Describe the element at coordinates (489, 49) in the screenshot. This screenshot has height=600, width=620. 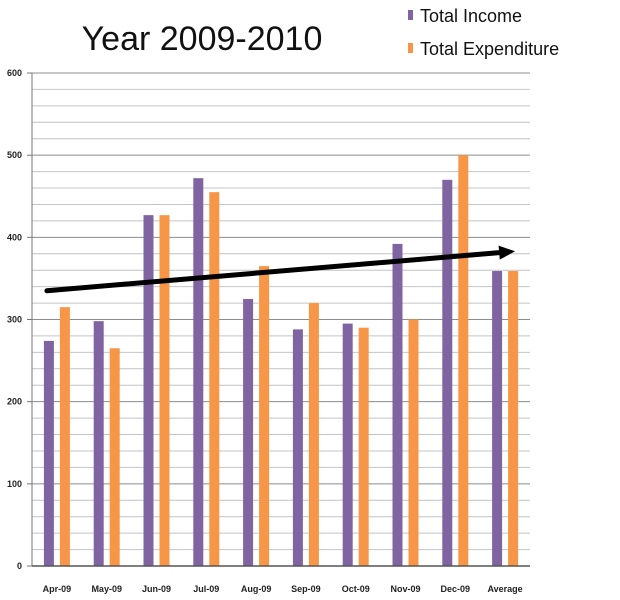
I see `legend-label-total-expenditure: Total Expenditure` at that location.